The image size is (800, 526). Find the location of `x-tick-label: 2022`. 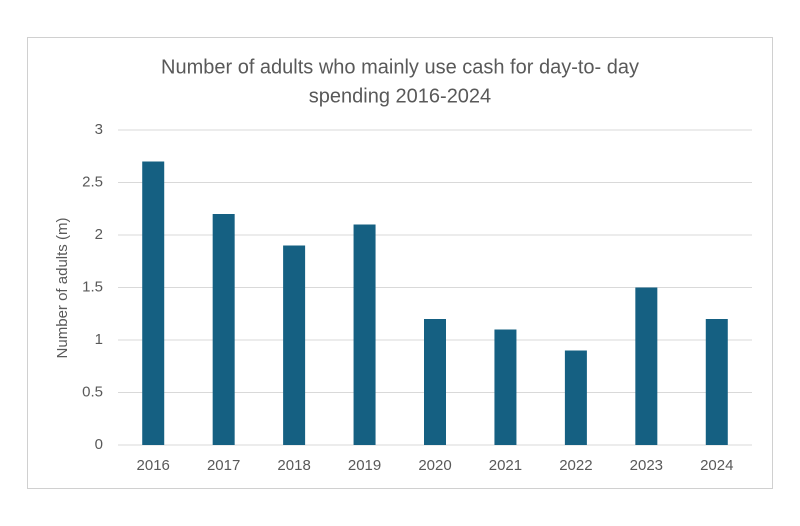

x-tick-label: 2022 is located at coordinates (575, 465).